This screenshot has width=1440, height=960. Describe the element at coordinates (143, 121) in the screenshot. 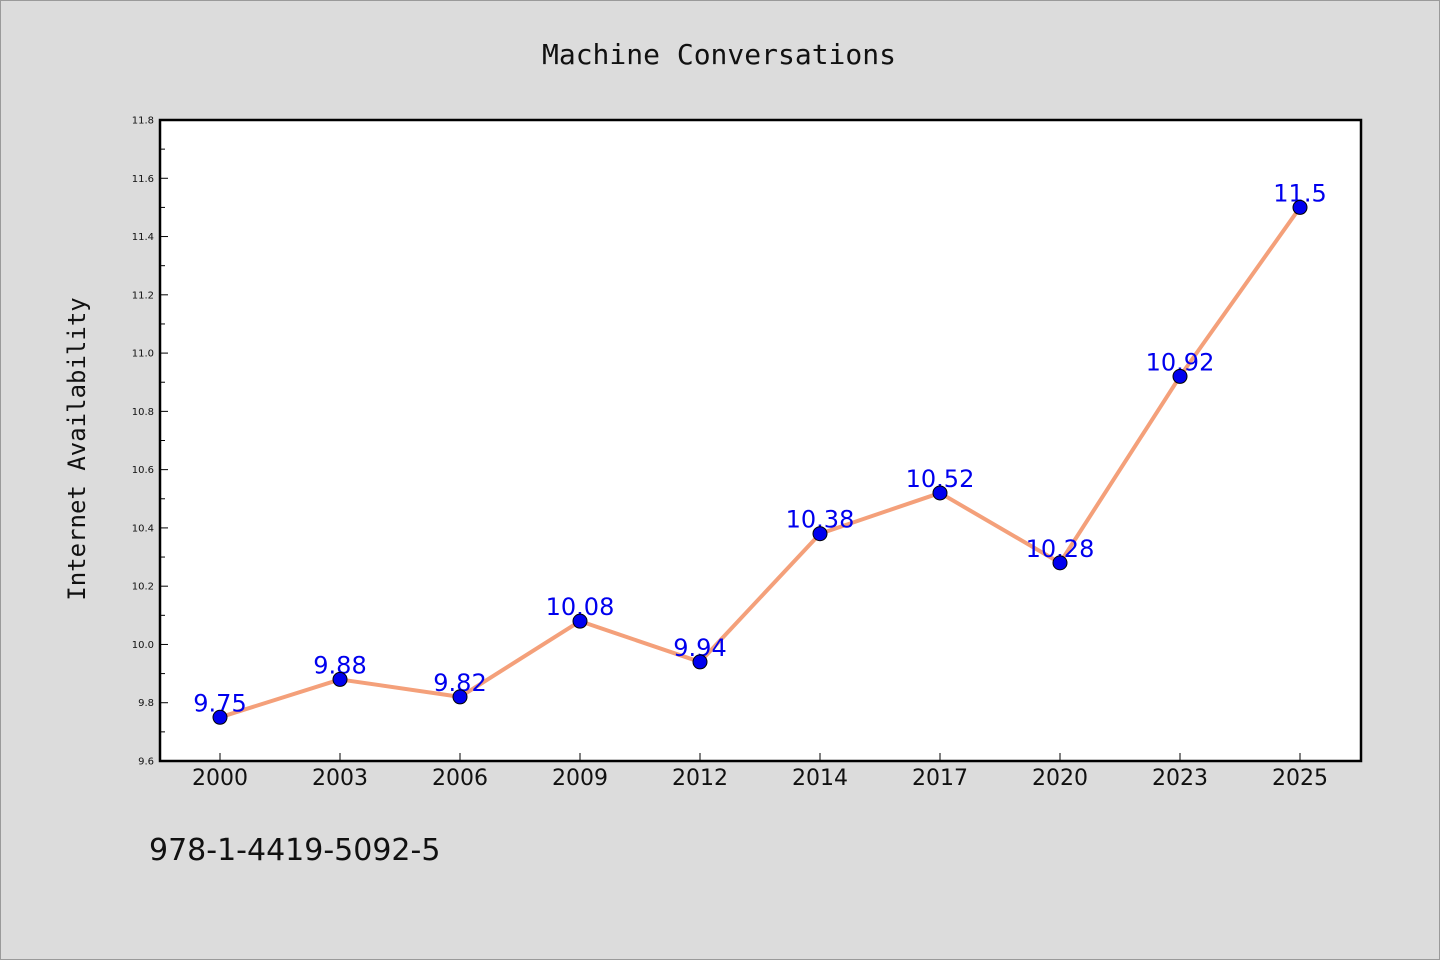

I see `y-tick-label: 11.8` at that location.